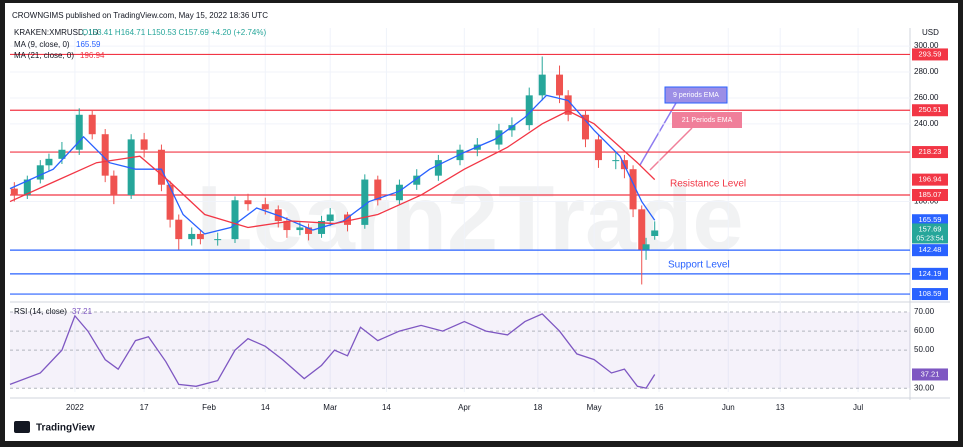  I want to click on level-label: 124.19, so click(930, 273).